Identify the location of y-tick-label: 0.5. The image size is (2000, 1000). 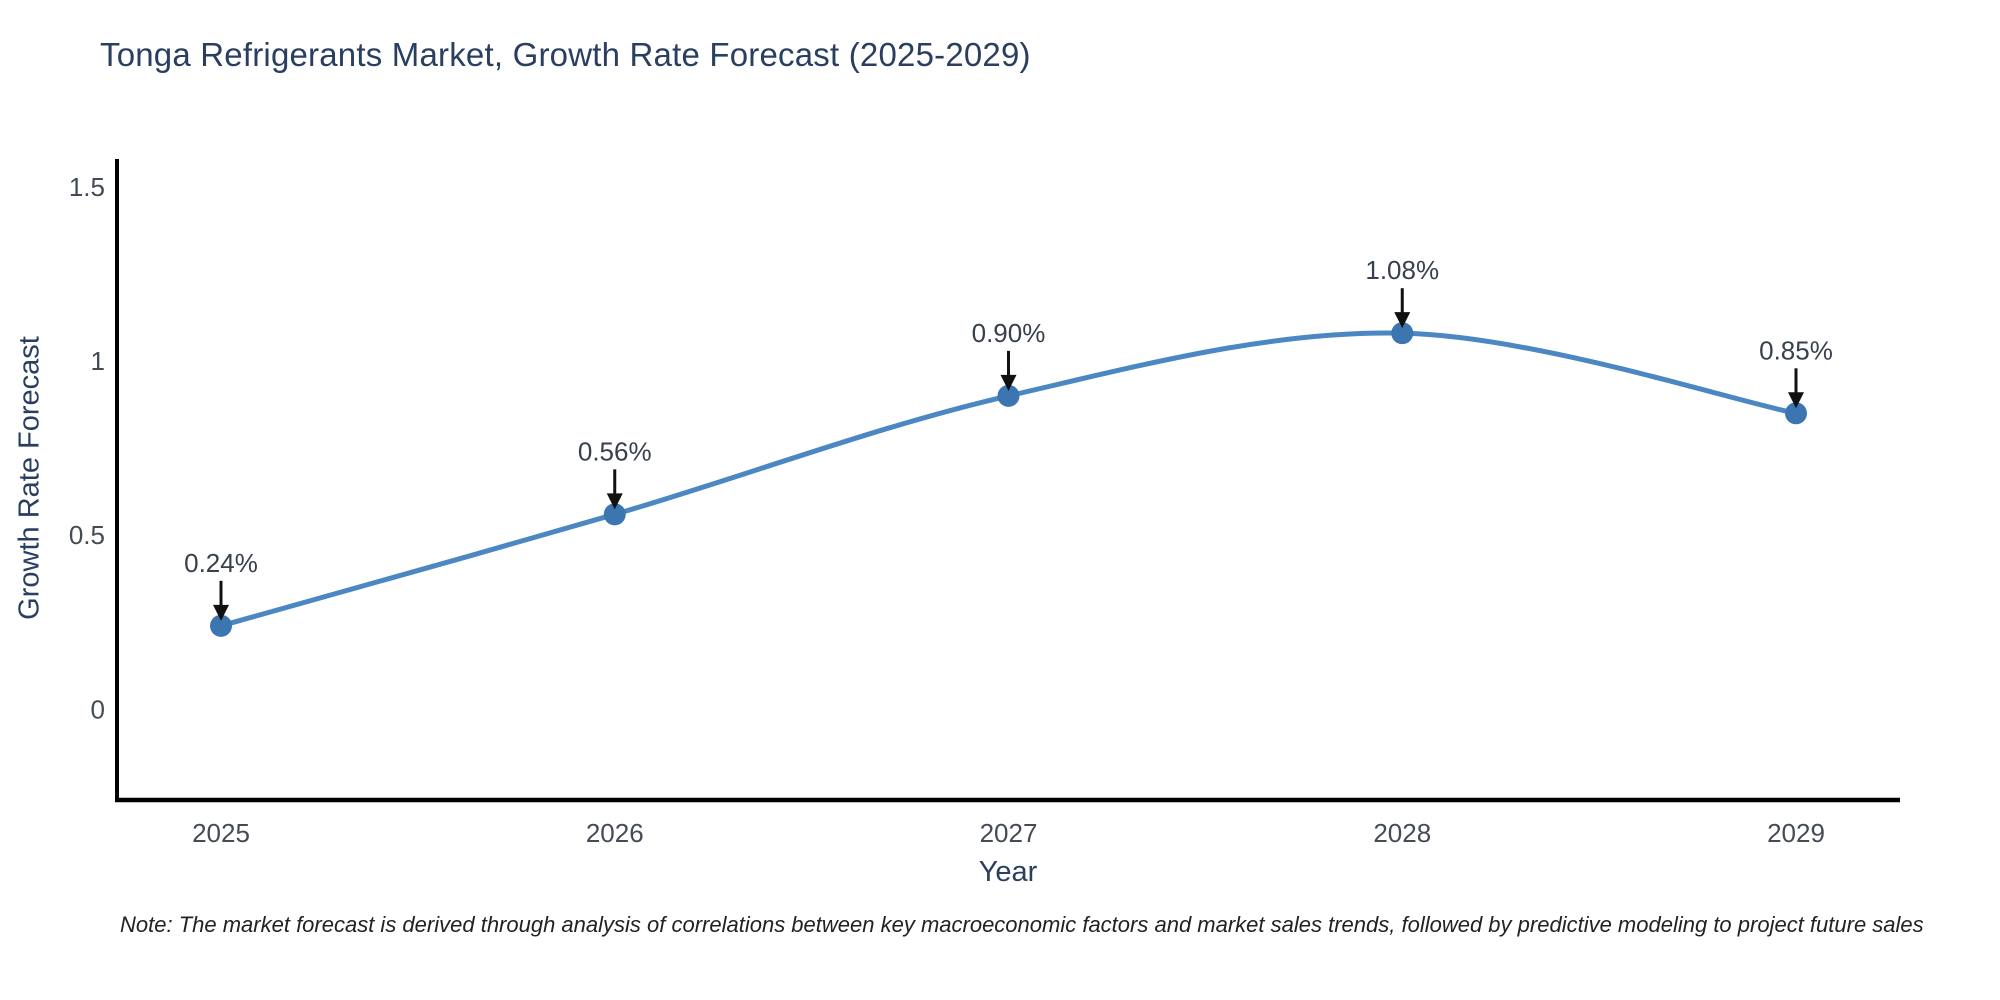
(87, 535).